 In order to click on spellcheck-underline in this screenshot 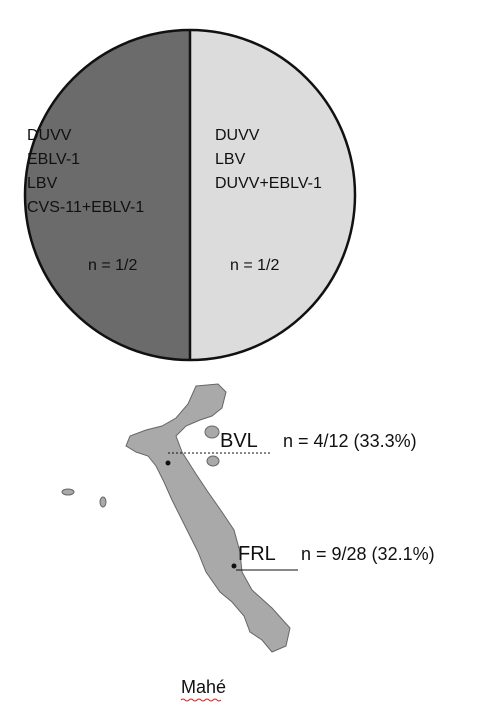, I will do `click(201, 700)`.